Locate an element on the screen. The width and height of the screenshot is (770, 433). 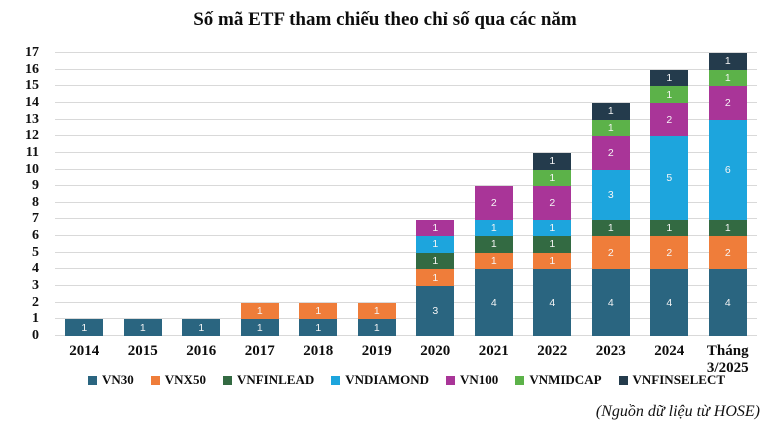
bar-segment-vndiamond: 6 is located at coordinates (727, 169).